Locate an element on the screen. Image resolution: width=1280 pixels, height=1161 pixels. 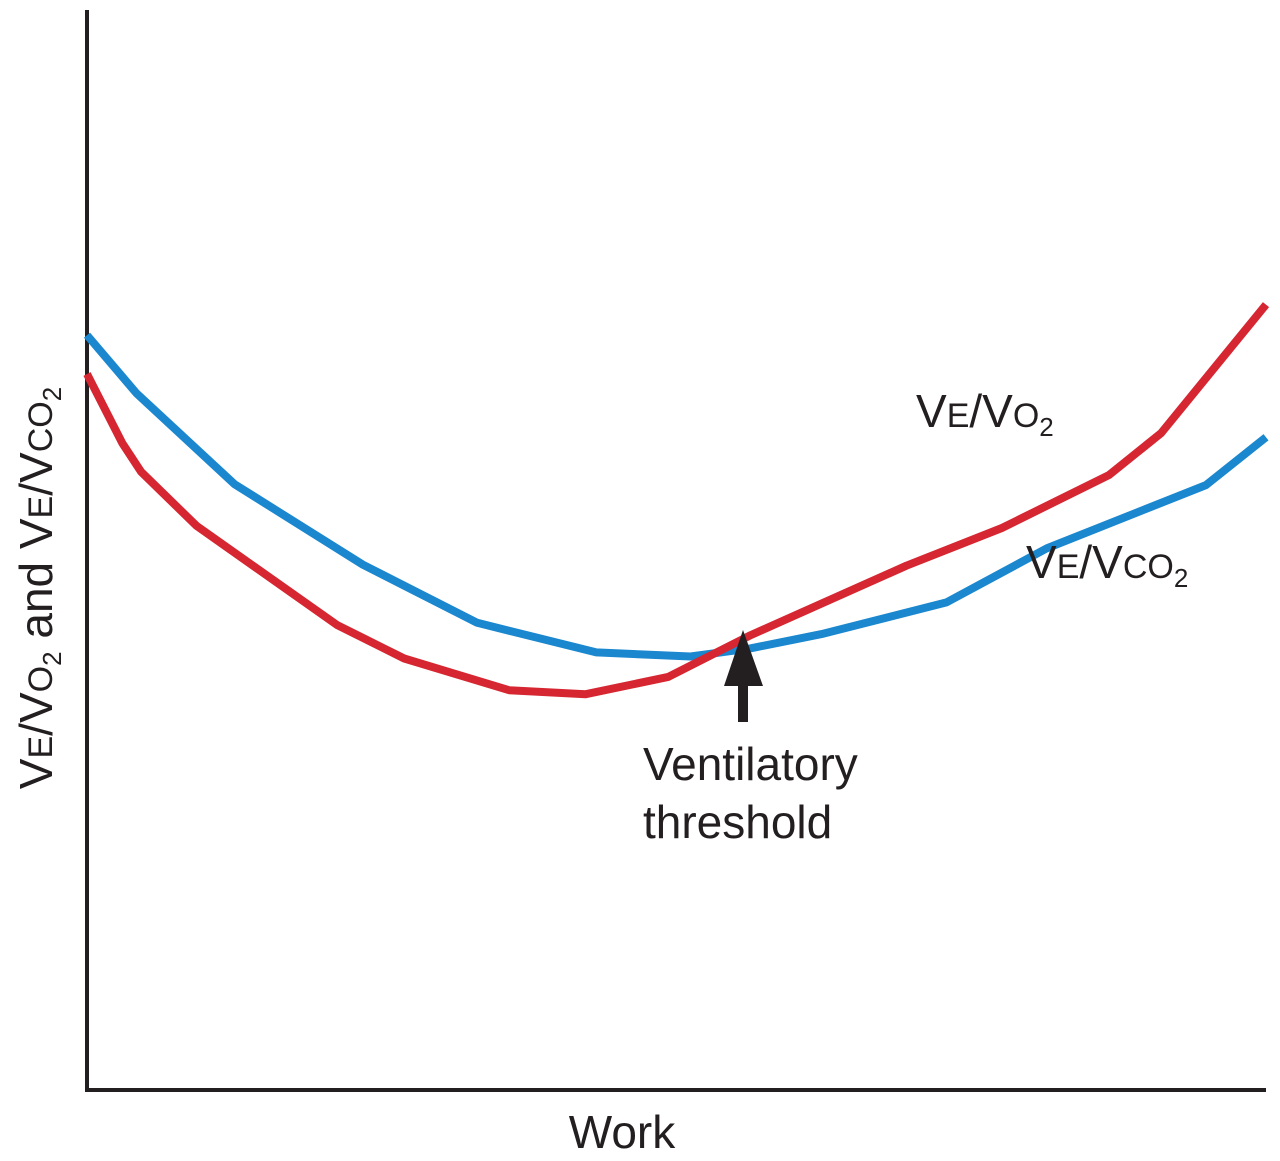
series-label-ve-vco2: VE/VCO2 is located at coordinates (1107, 564).